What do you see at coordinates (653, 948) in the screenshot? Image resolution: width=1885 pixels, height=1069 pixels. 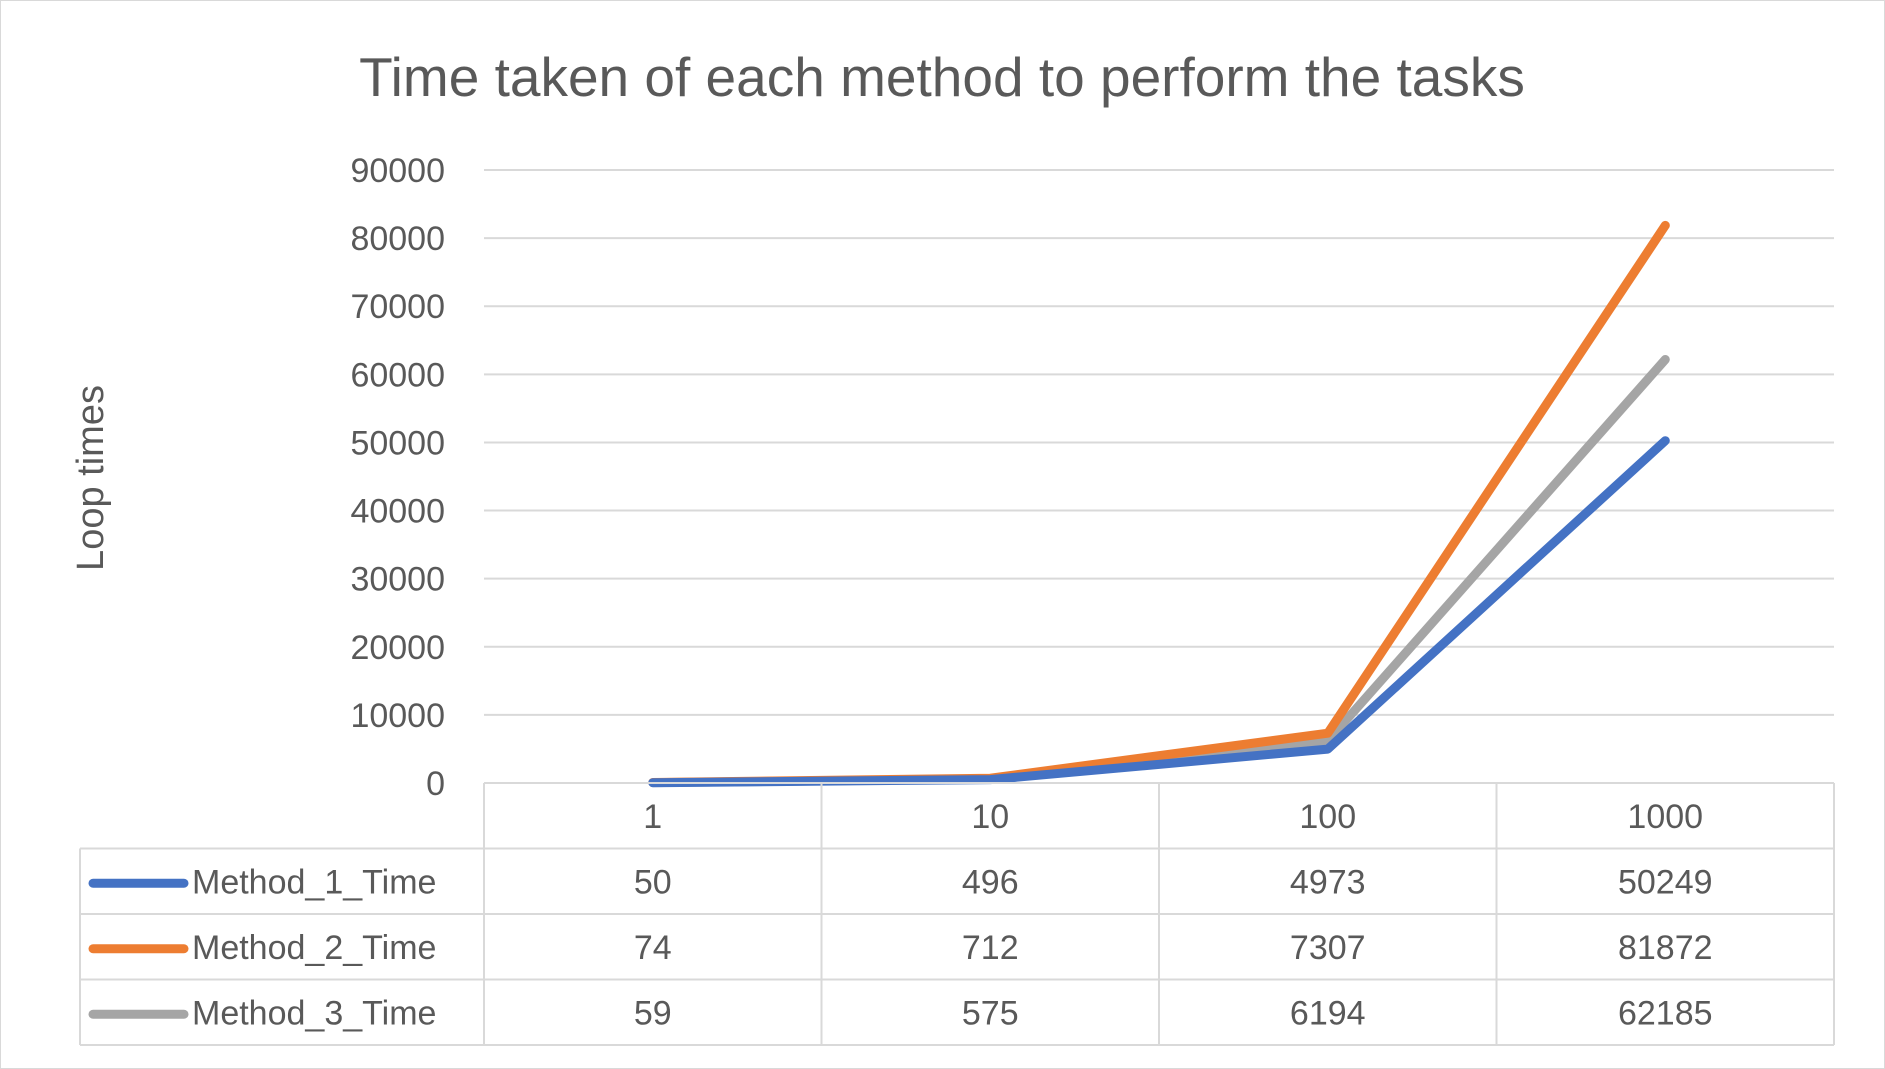 I see `table-value: 74` at bounding box center [653, 948].